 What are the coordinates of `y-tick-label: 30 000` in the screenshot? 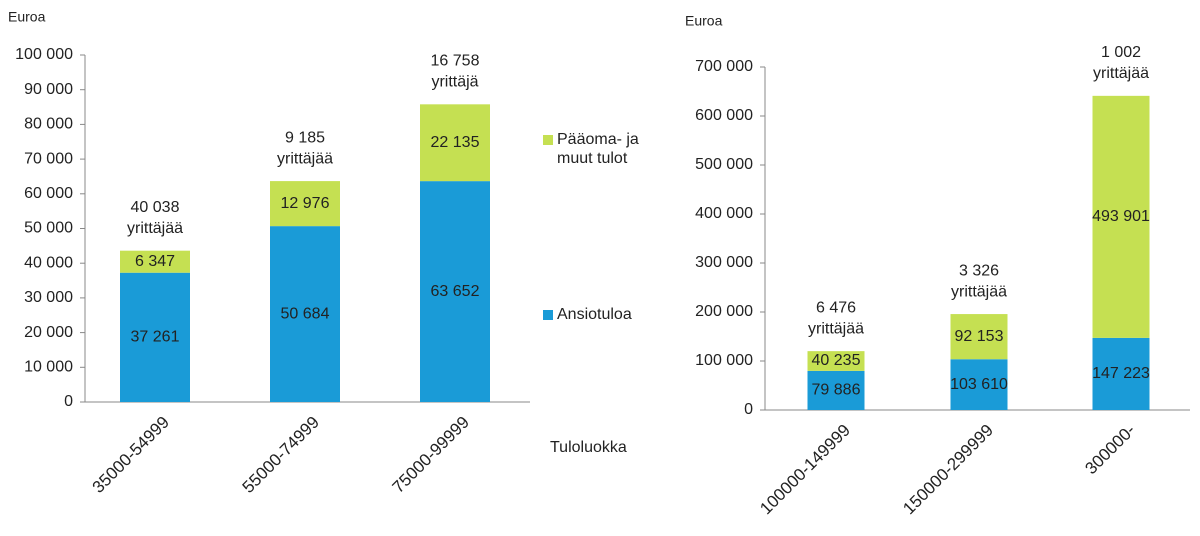 It's located at (48, 297).